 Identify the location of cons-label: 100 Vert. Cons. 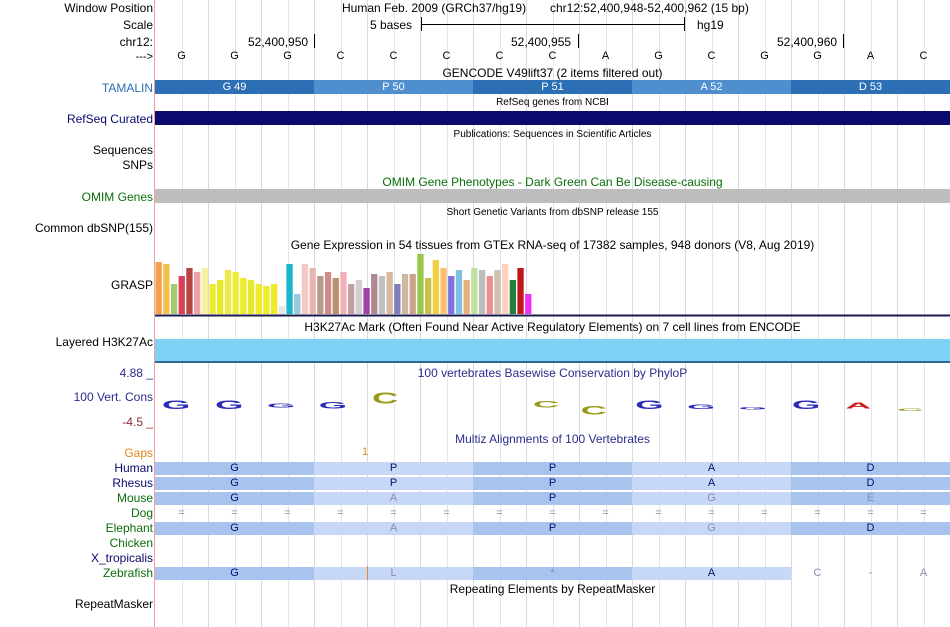
(113, 397).